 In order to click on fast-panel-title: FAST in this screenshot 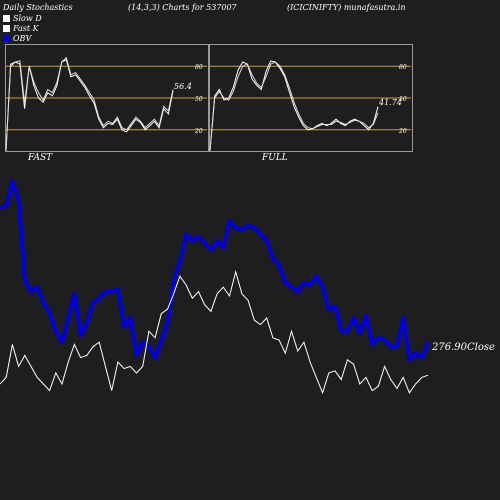, I will do `click(40, 158)`.